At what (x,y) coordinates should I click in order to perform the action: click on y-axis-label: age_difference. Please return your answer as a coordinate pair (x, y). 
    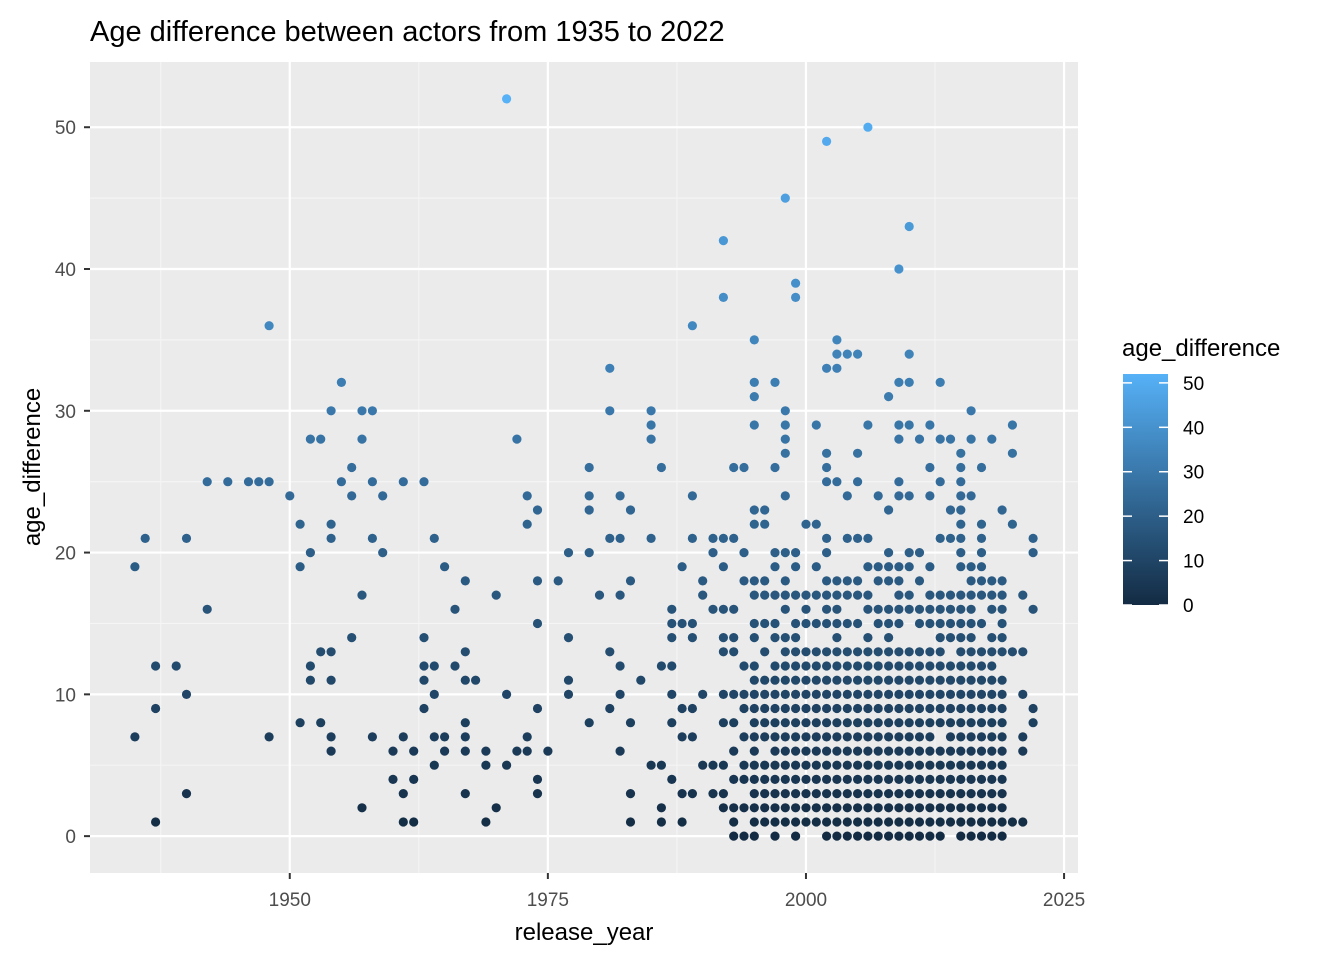
    Looking at the image, I should click on (32, 467).